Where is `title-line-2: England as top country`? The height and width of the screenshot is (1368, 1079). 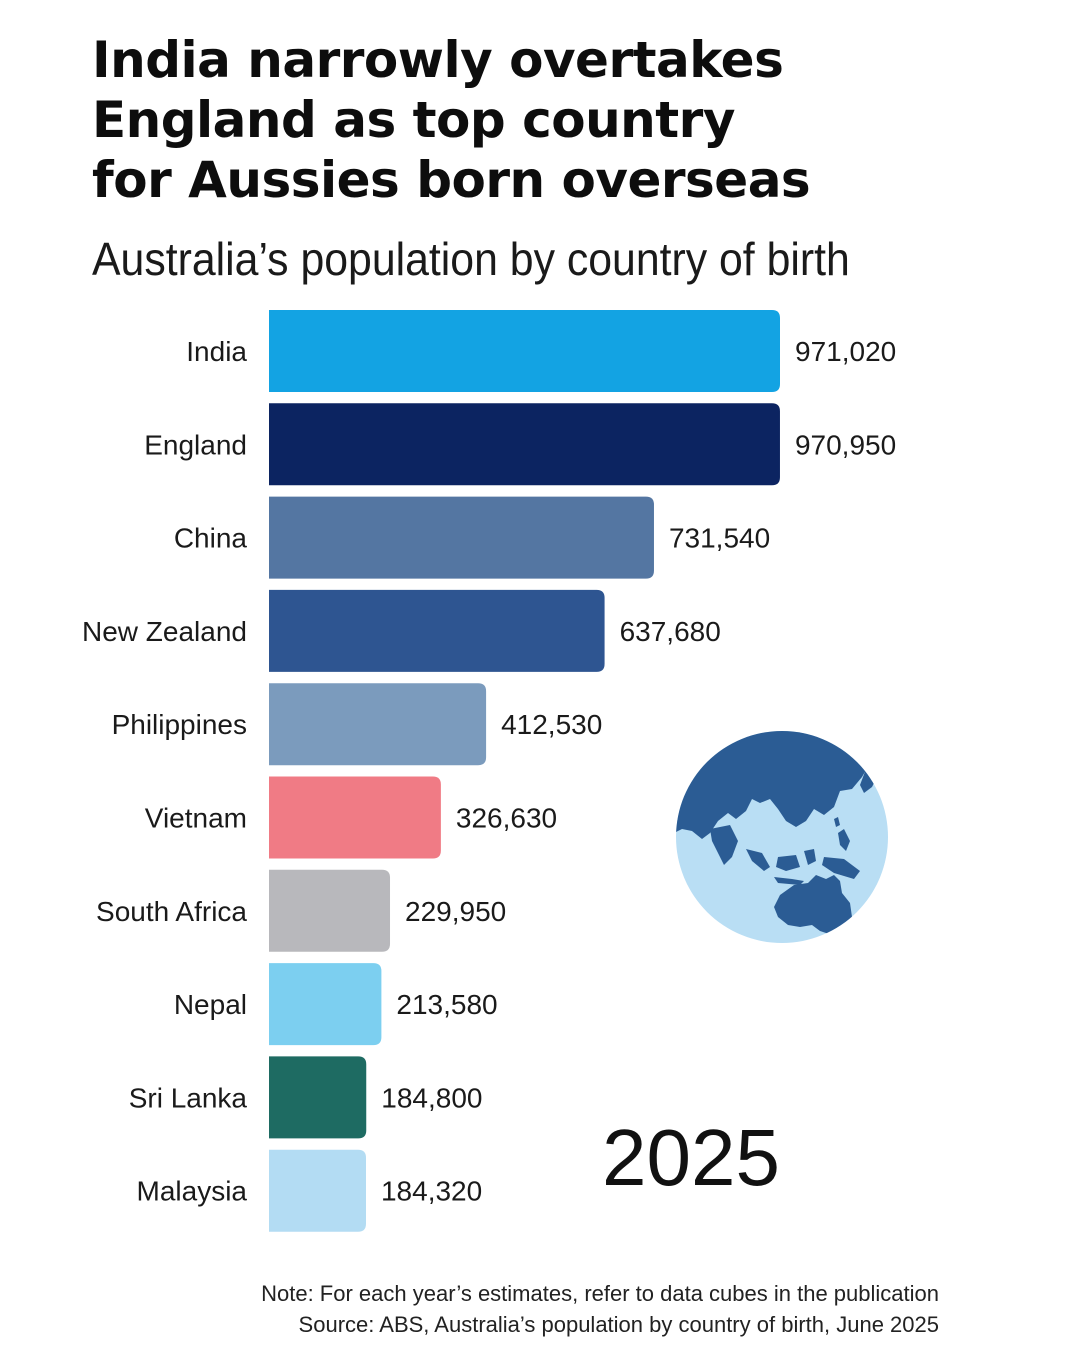 title-line-2: England as top country is located at coordinates (413, 120).